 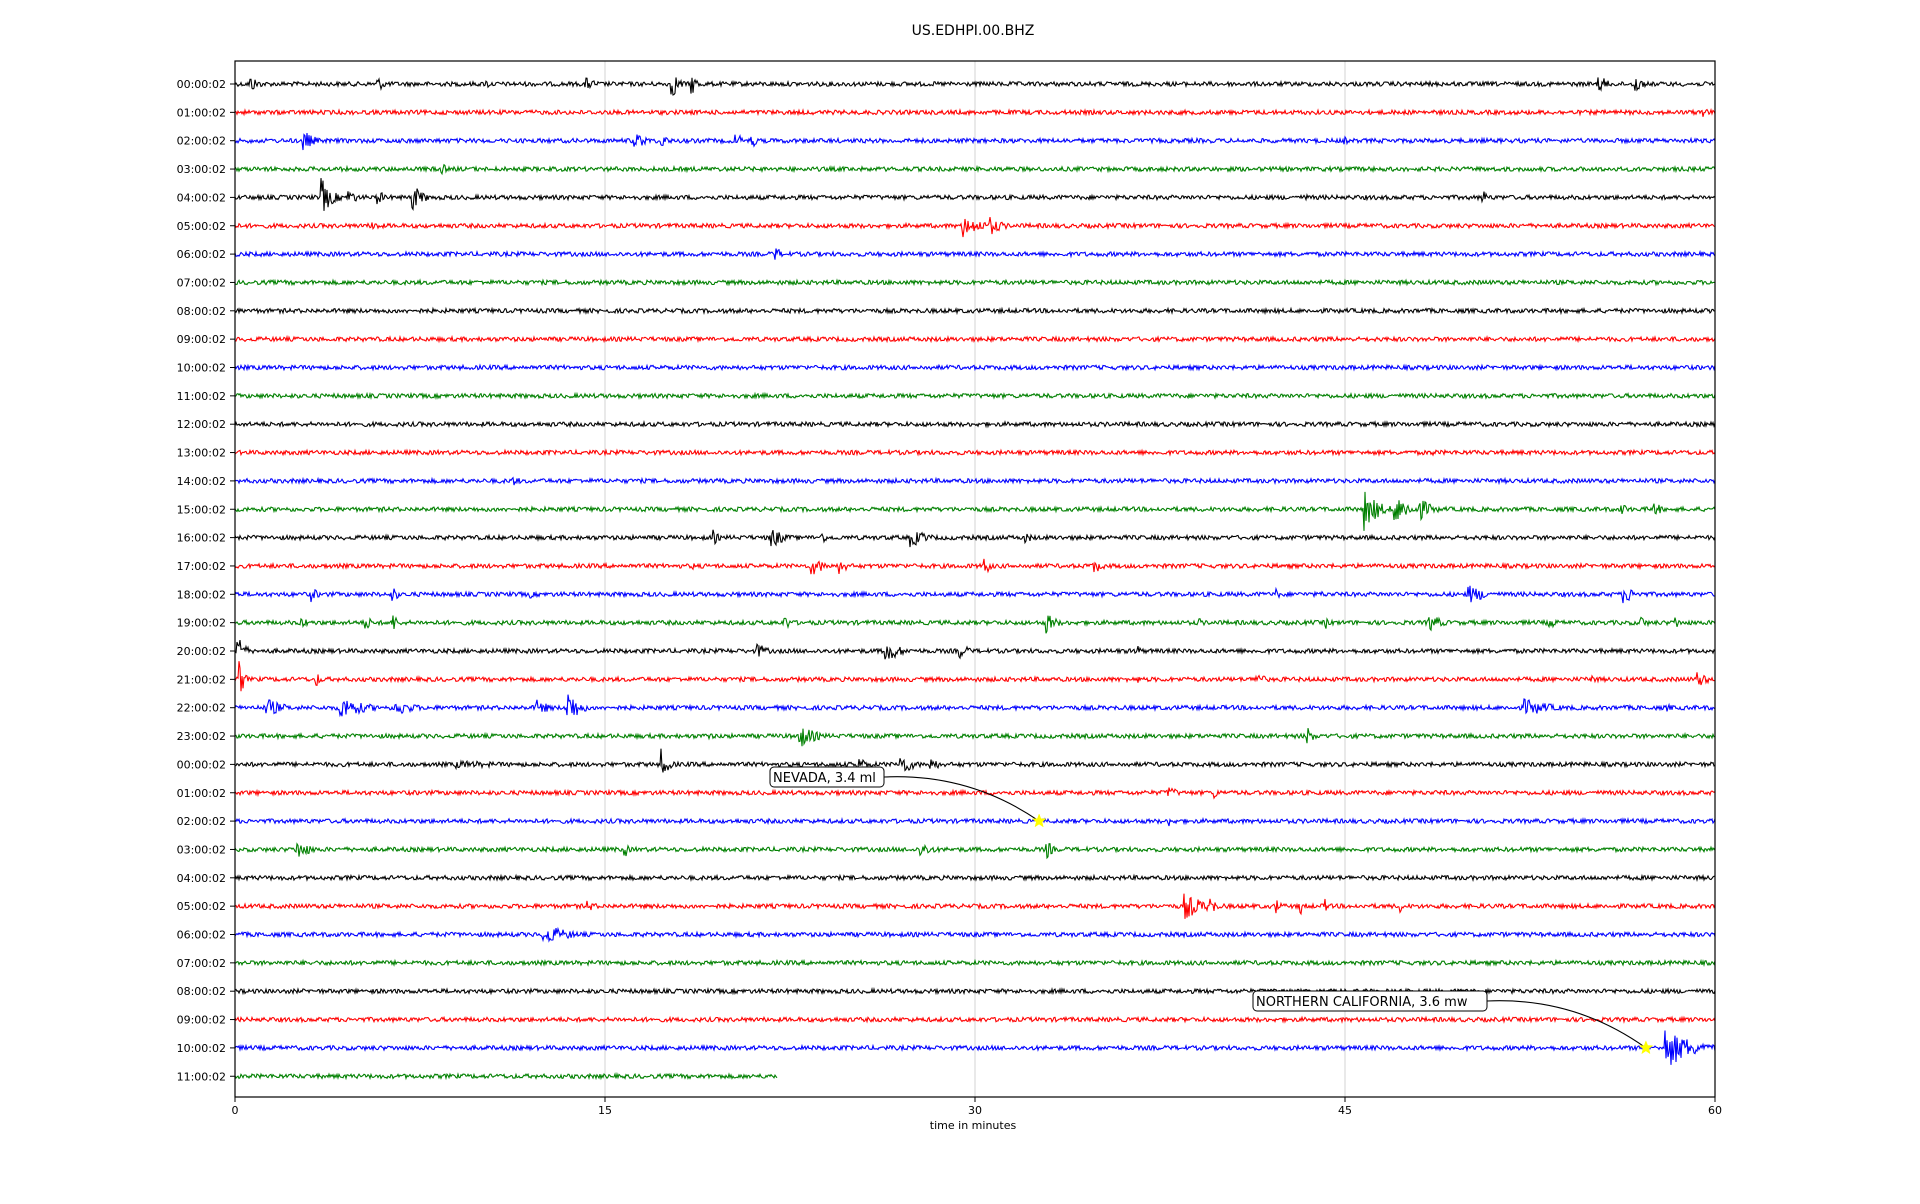 What do you see at coordinates (1362, 1002) in the screenshot?
I see `annotation-label-1: NORTHERN CALIFORNIA, 3.6 mw` at bounding box center [1362, 1002].